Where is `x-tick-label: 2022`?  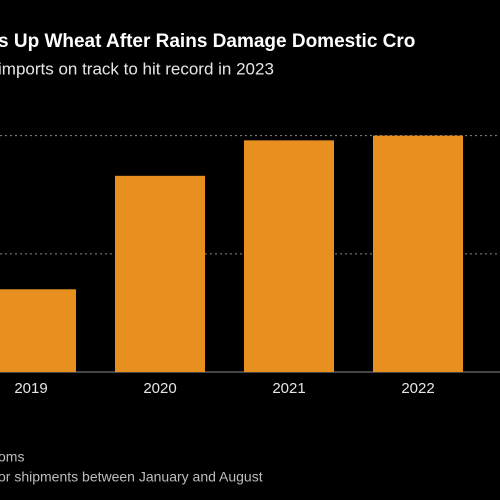
x-tick-label: 2022 is located at coordinates (417, 388).